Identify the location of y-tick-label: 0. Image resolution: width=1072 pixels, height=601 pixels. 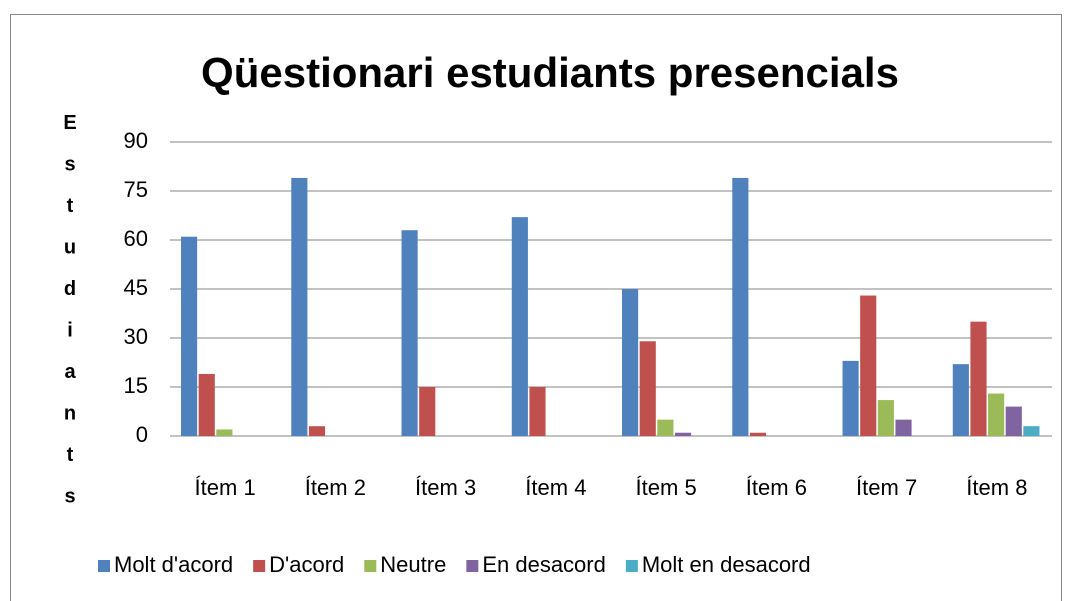
(142, 434).